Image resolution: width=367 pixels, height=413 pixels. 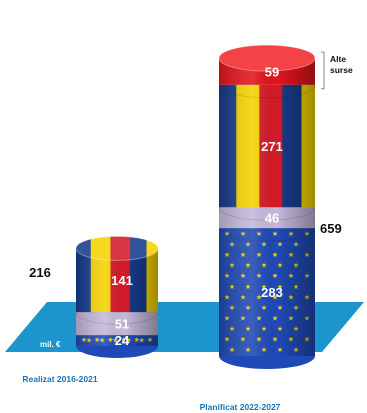 I want to click on value-label-ro-0: 141, so click(x=122, y=280).